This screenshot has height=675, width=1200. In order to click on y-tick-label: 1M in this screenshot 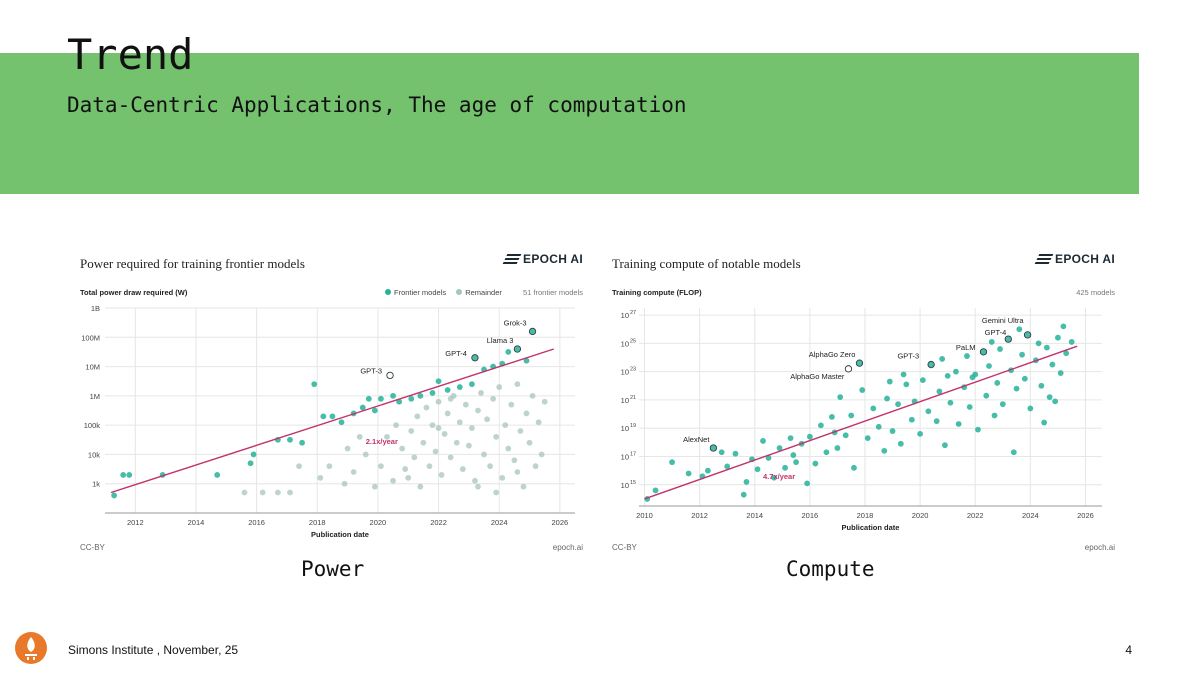, I will do `click(95, 396)`.